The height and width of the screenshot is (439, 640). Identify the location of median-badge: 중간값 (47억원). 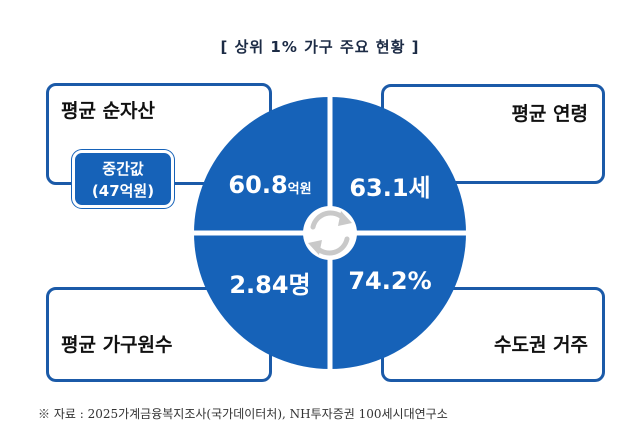
(123, 179).